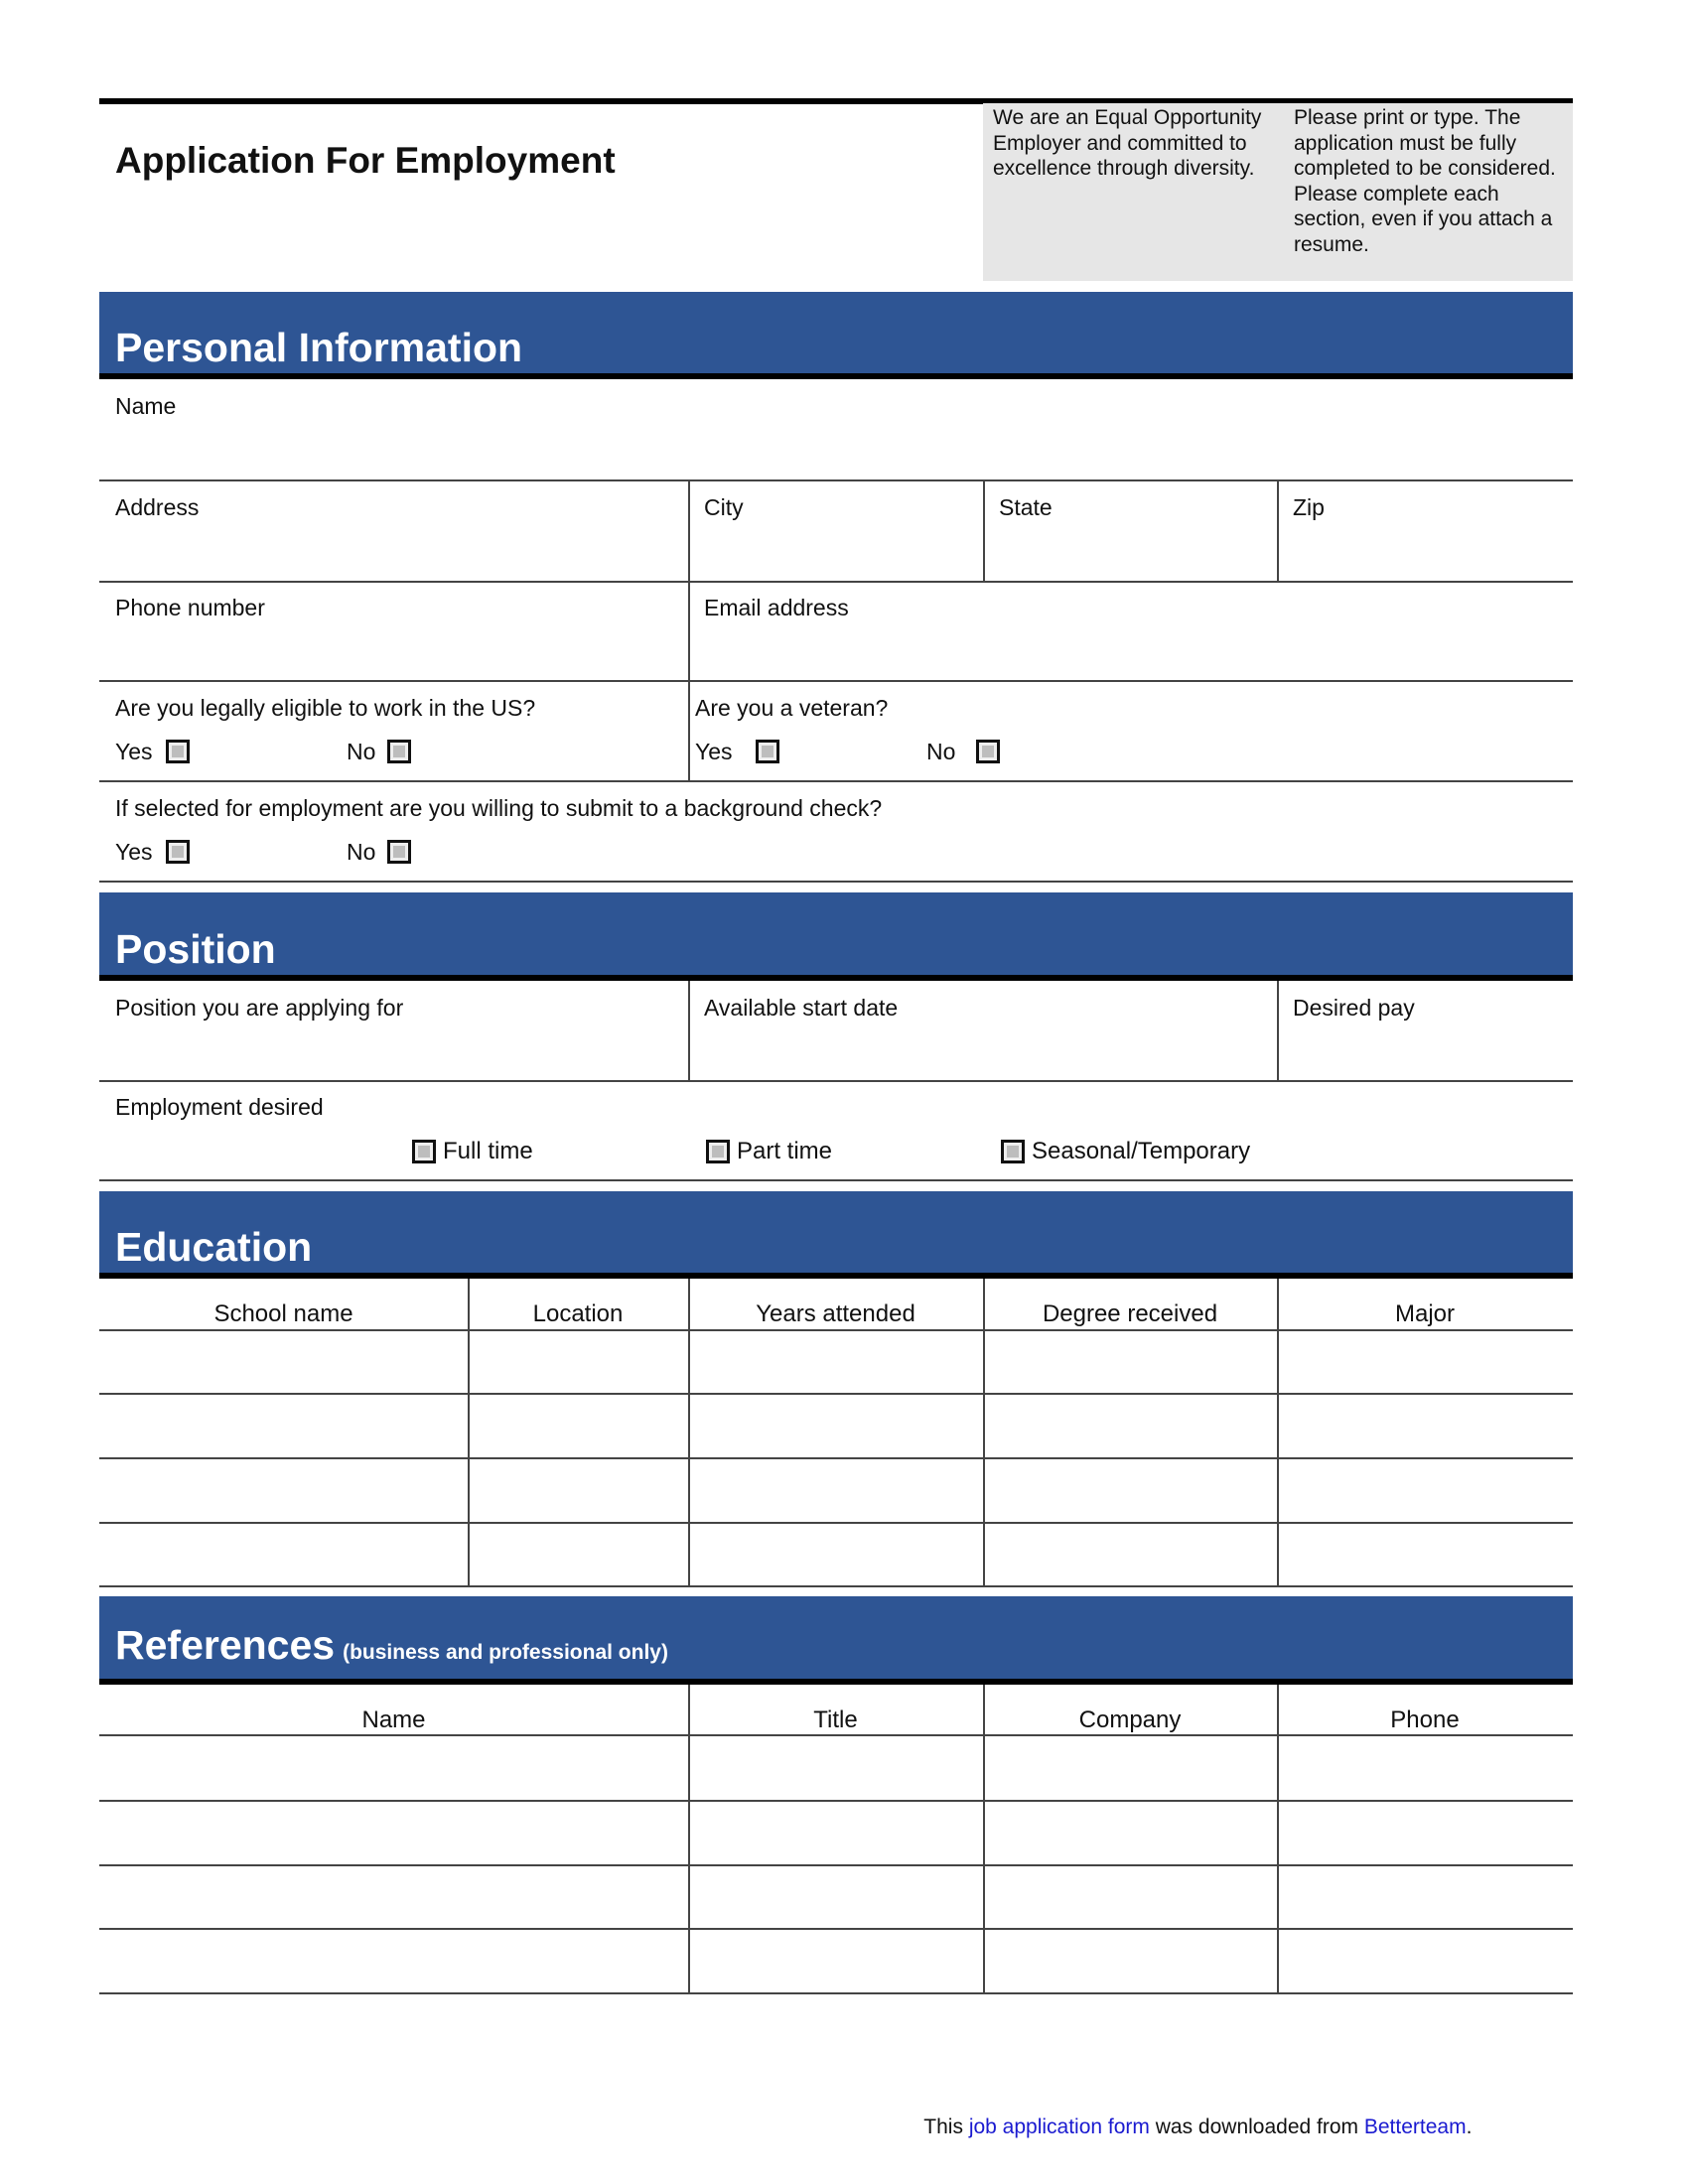  Describe the element at coordinates (424, 1151) in the screenshot. I see `full-time-checkbox` at that location.